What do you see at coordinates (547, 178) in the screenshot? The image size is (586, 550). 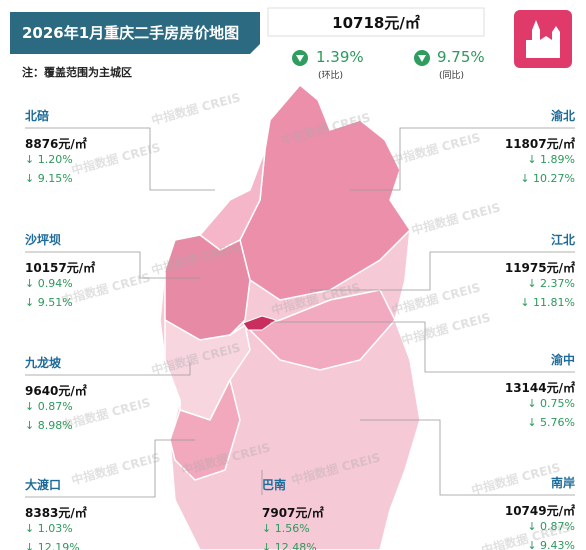 I see `district-yoy: ↓ 10.27%` at bounding box center [547, 178].